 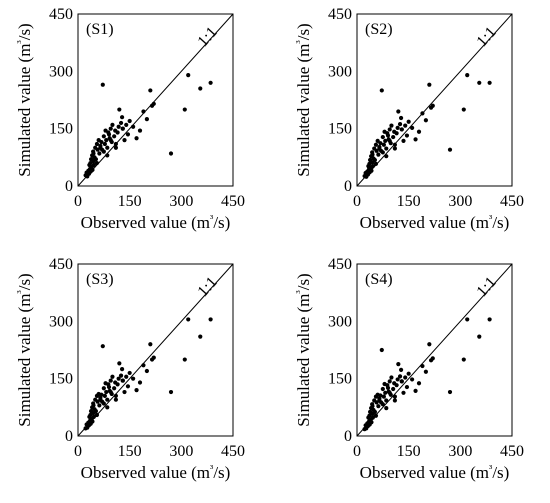 What do you see at coordinates (340, 264) in the screenshot?
I see `y-tick-label: 450` at bounding box center [340, 264].